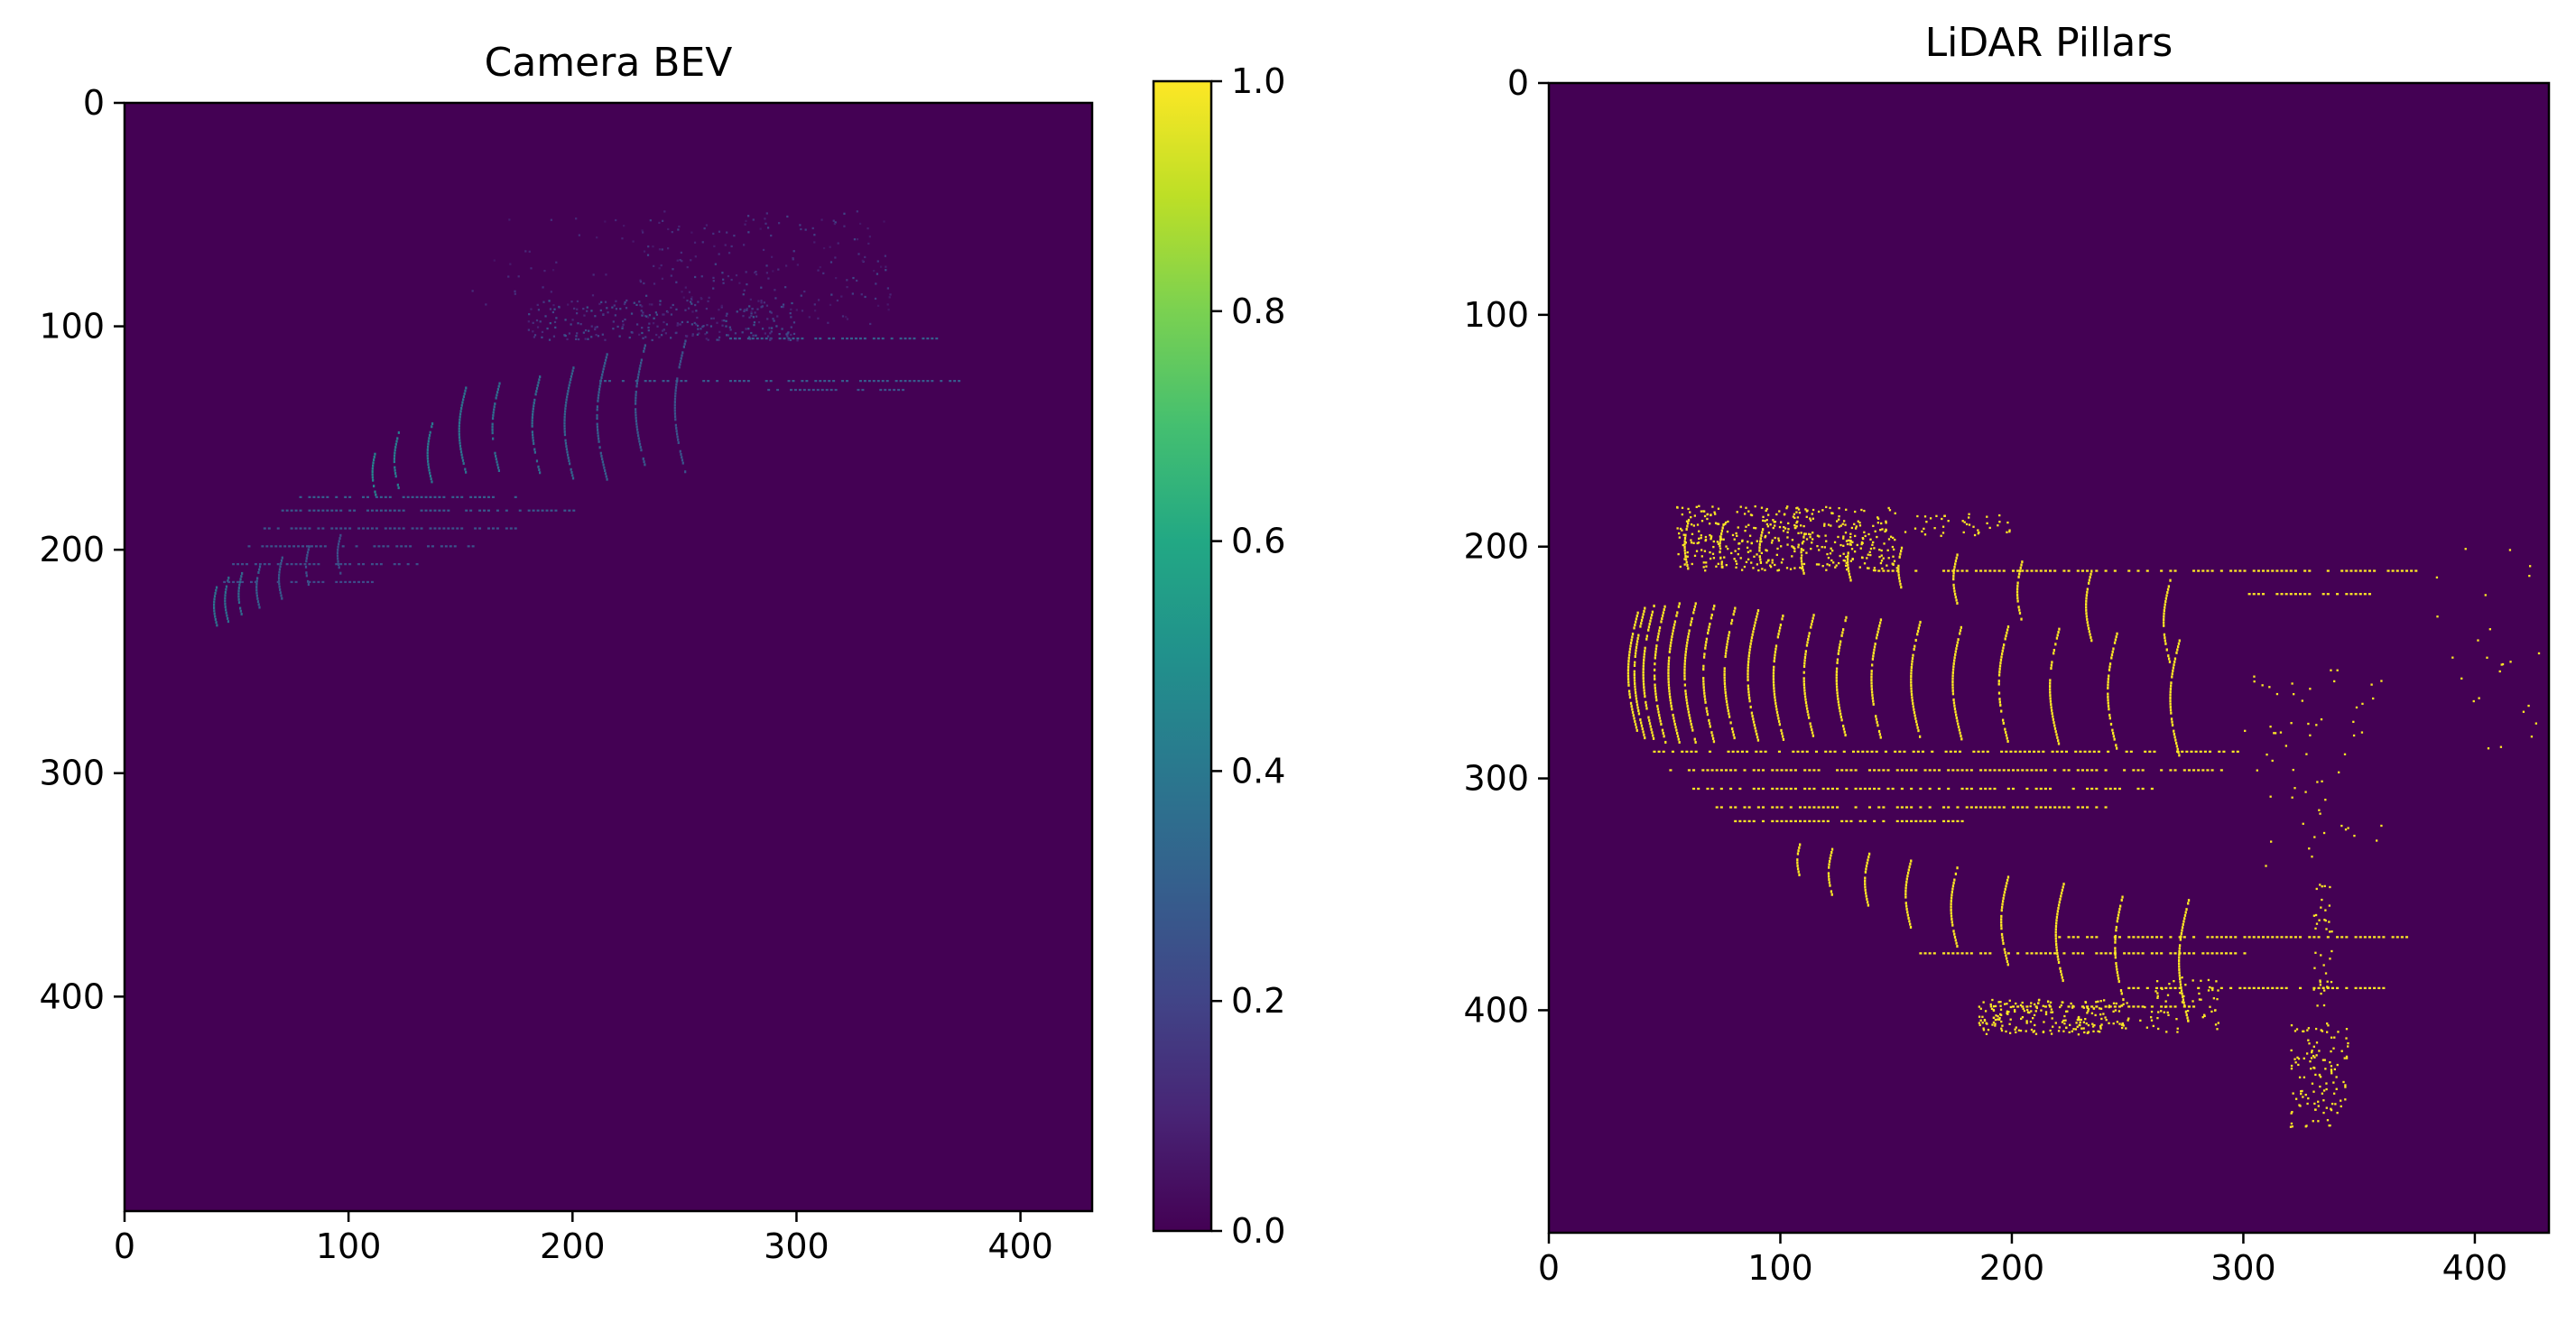 This screenshot has height=1323, width=2576. What do you see at coordinates (1258, 311) in the screenshot?
I see `colorbar-tick-label: 0.8` at bounding box center [1258, 311].